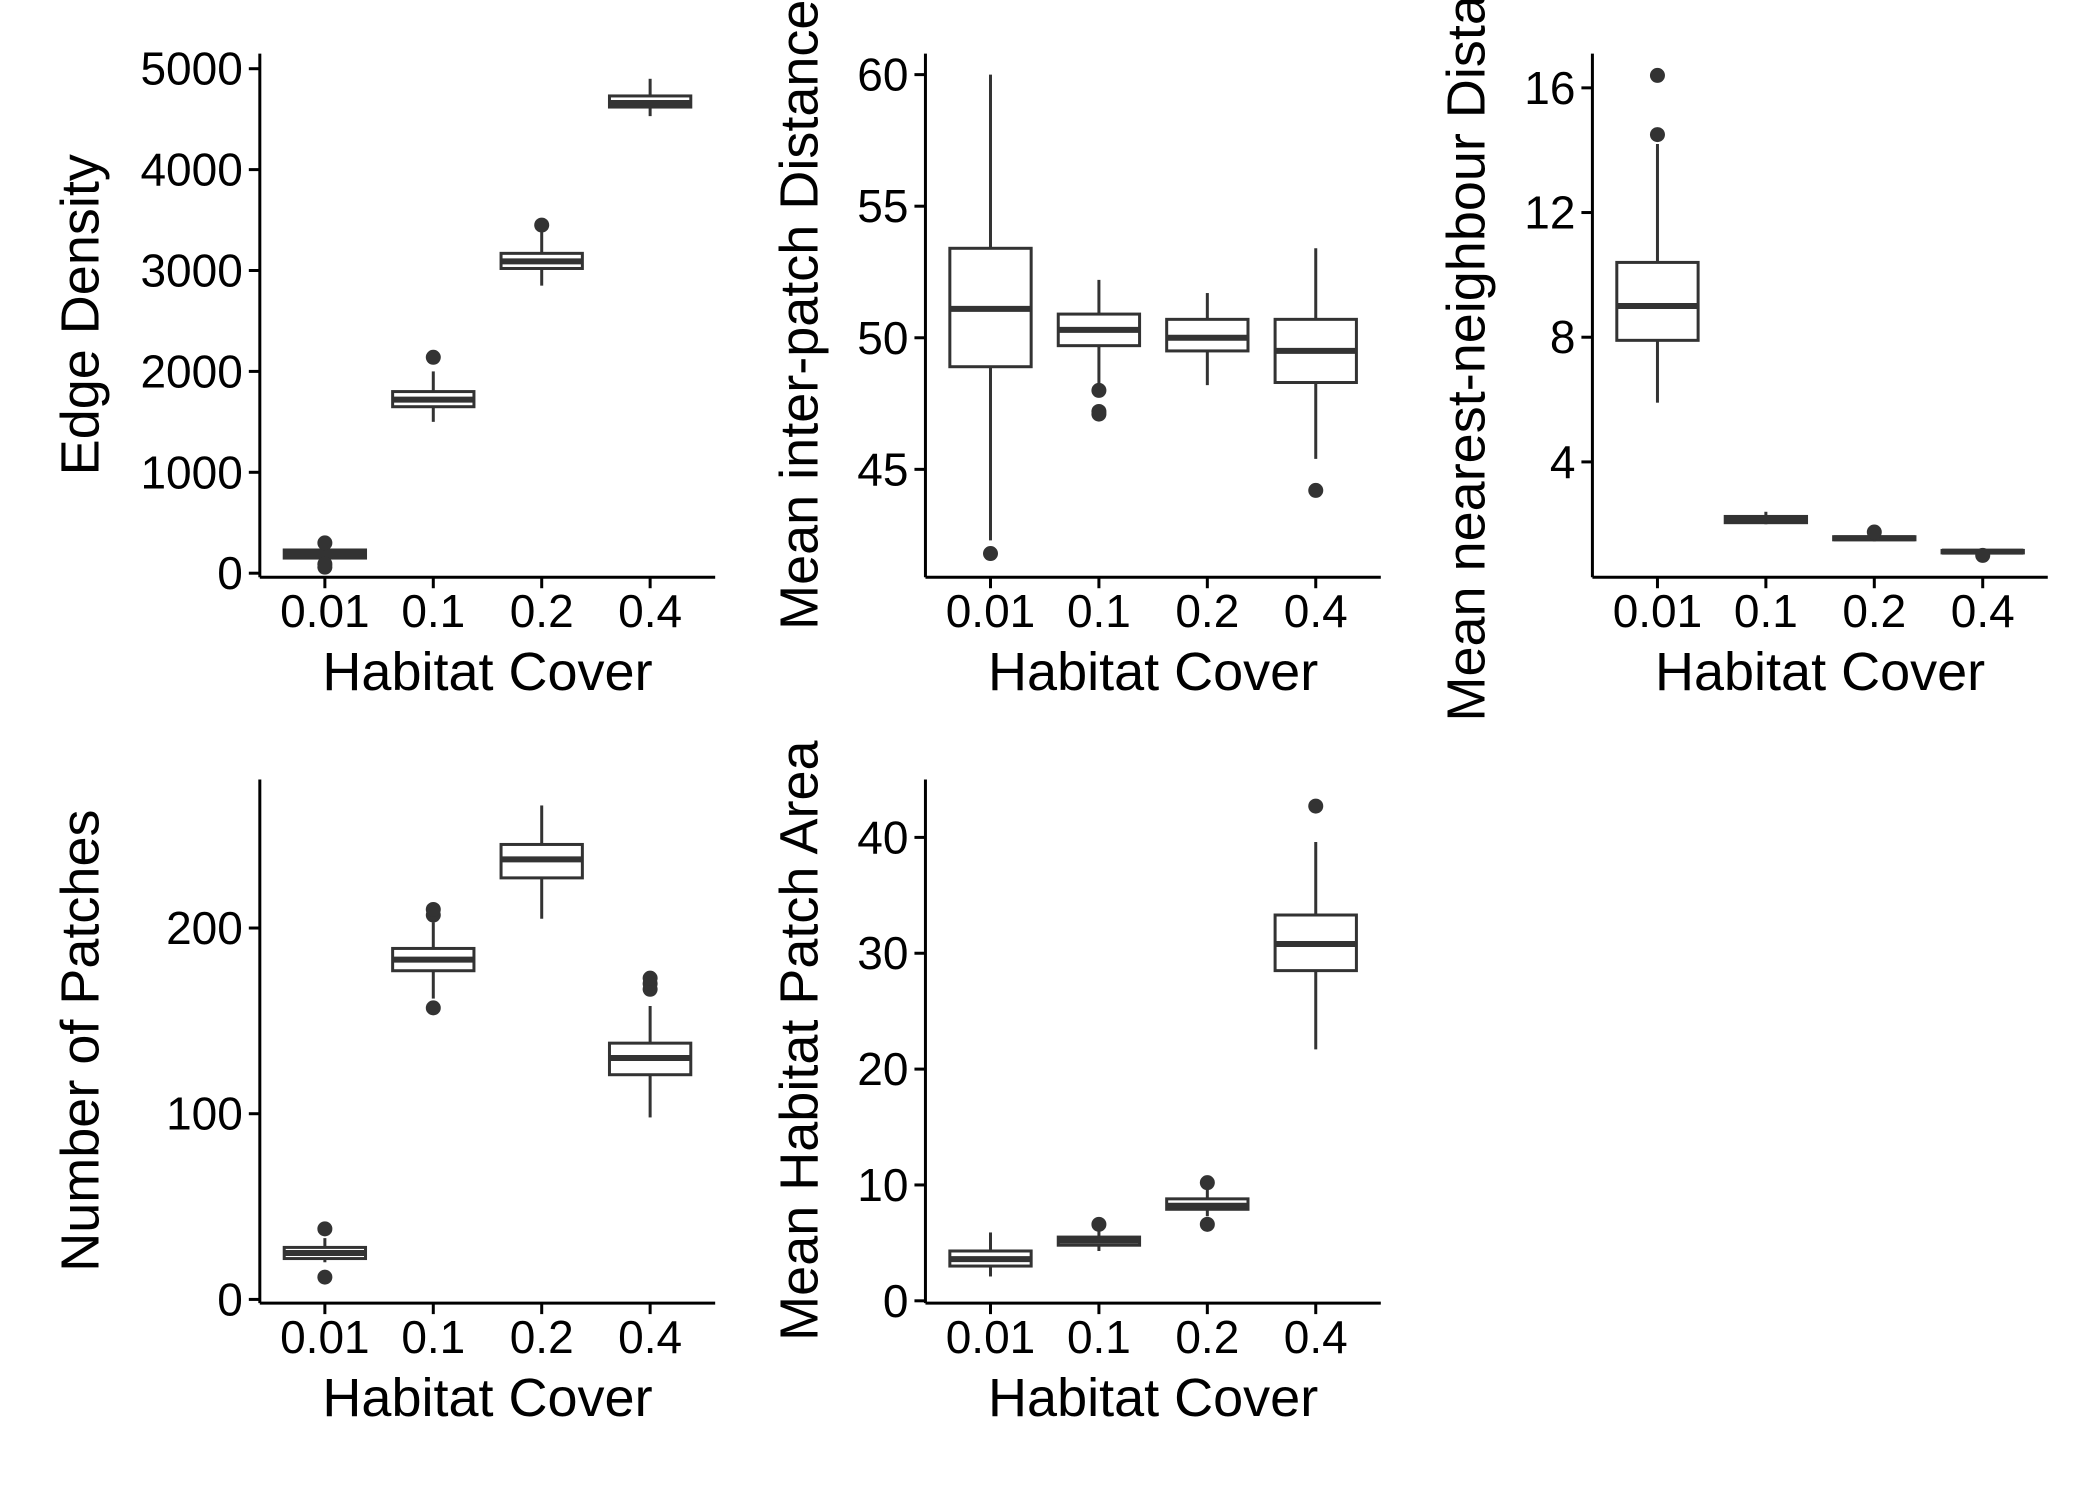 The width and height of the screenshot is (2100, 1505). Describe the element at coordinates (882, 1069) in the screenshot. I see `y-tick-label: 20` at that location.